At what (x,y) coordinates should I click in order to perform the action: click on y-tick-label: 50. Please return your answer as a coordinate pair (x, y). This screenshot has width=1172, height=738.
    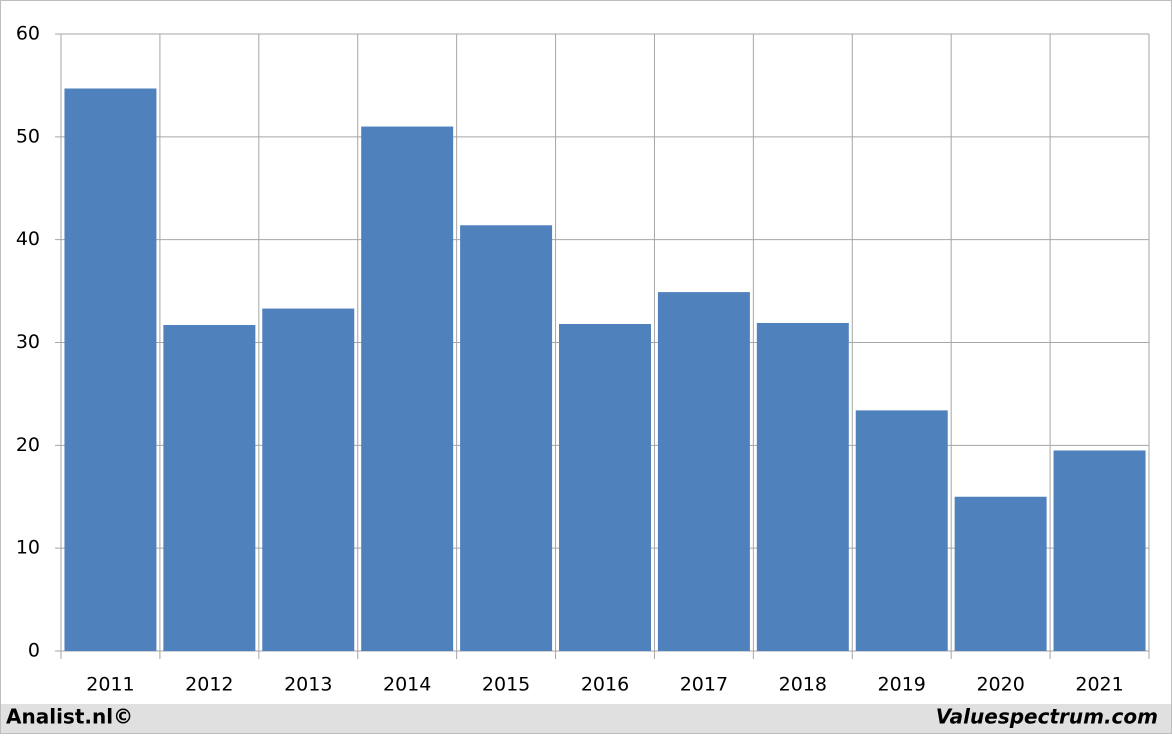
    Looking at the image, I should click on (28, 136).